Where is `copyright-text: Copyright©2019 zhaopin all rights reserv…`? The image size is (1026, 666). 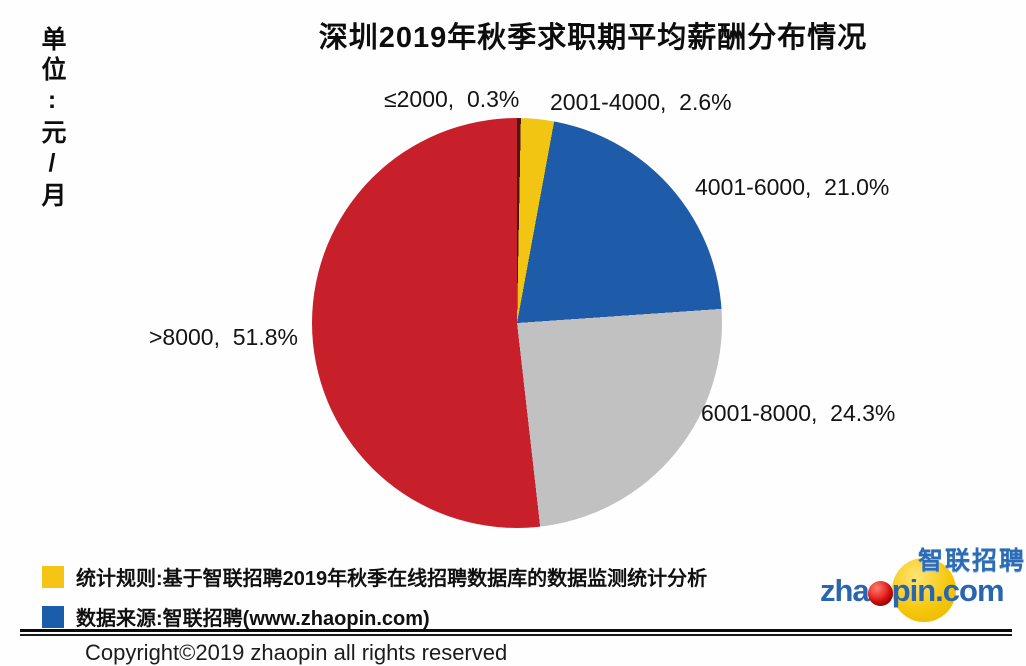 copyright-text: Copyright©2019 zhaopin all rights reserv… is located at coordinates (296, 652).